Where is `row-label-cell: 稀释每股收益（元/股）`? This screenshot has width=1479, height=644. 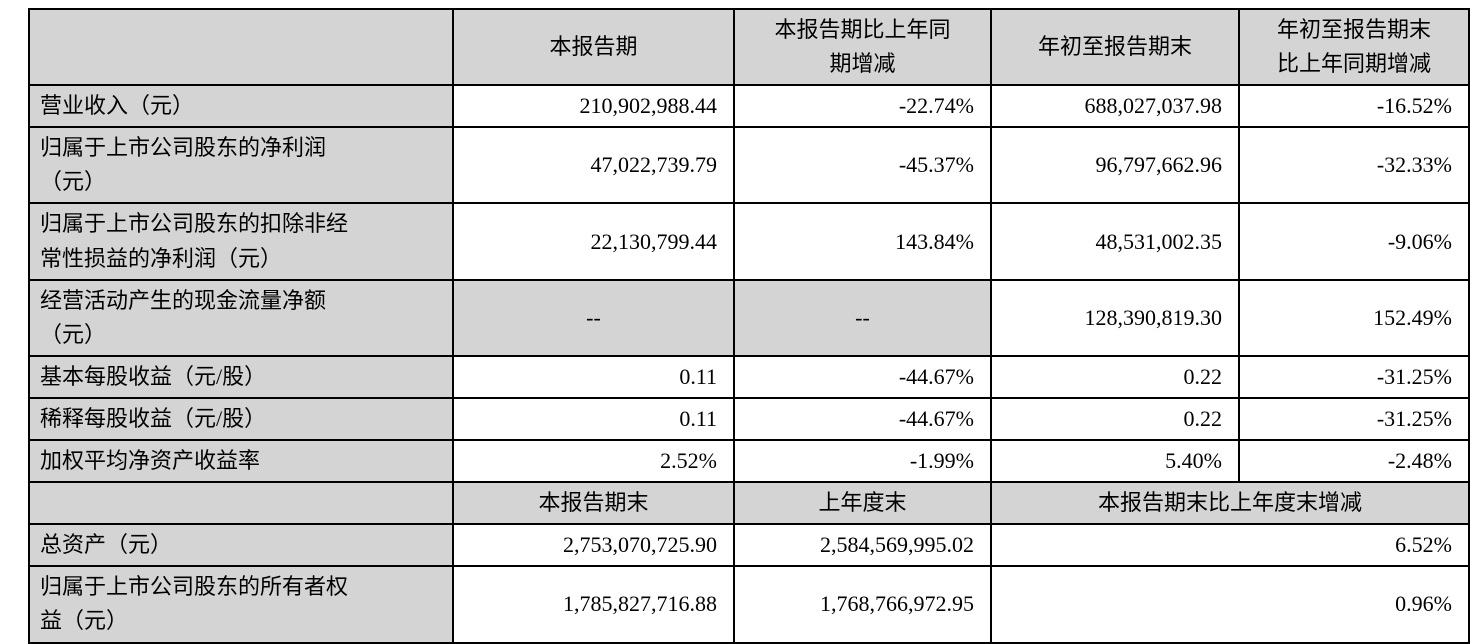
row-label-cell: 稀释每股收益（元/股） is located at coordinates (241, 419).